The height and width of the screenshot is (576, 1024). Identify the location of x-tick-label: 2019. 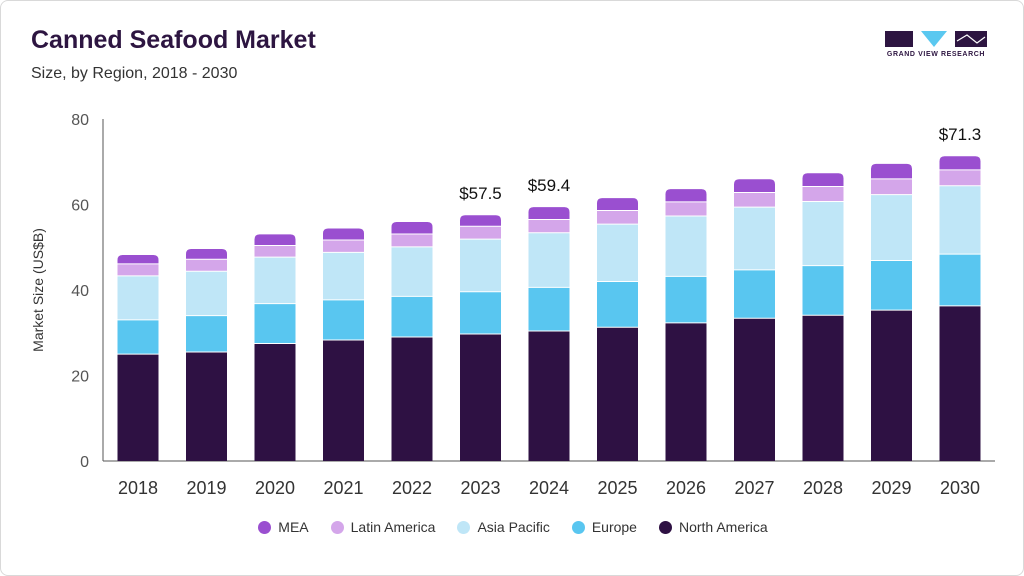
(206, 488).